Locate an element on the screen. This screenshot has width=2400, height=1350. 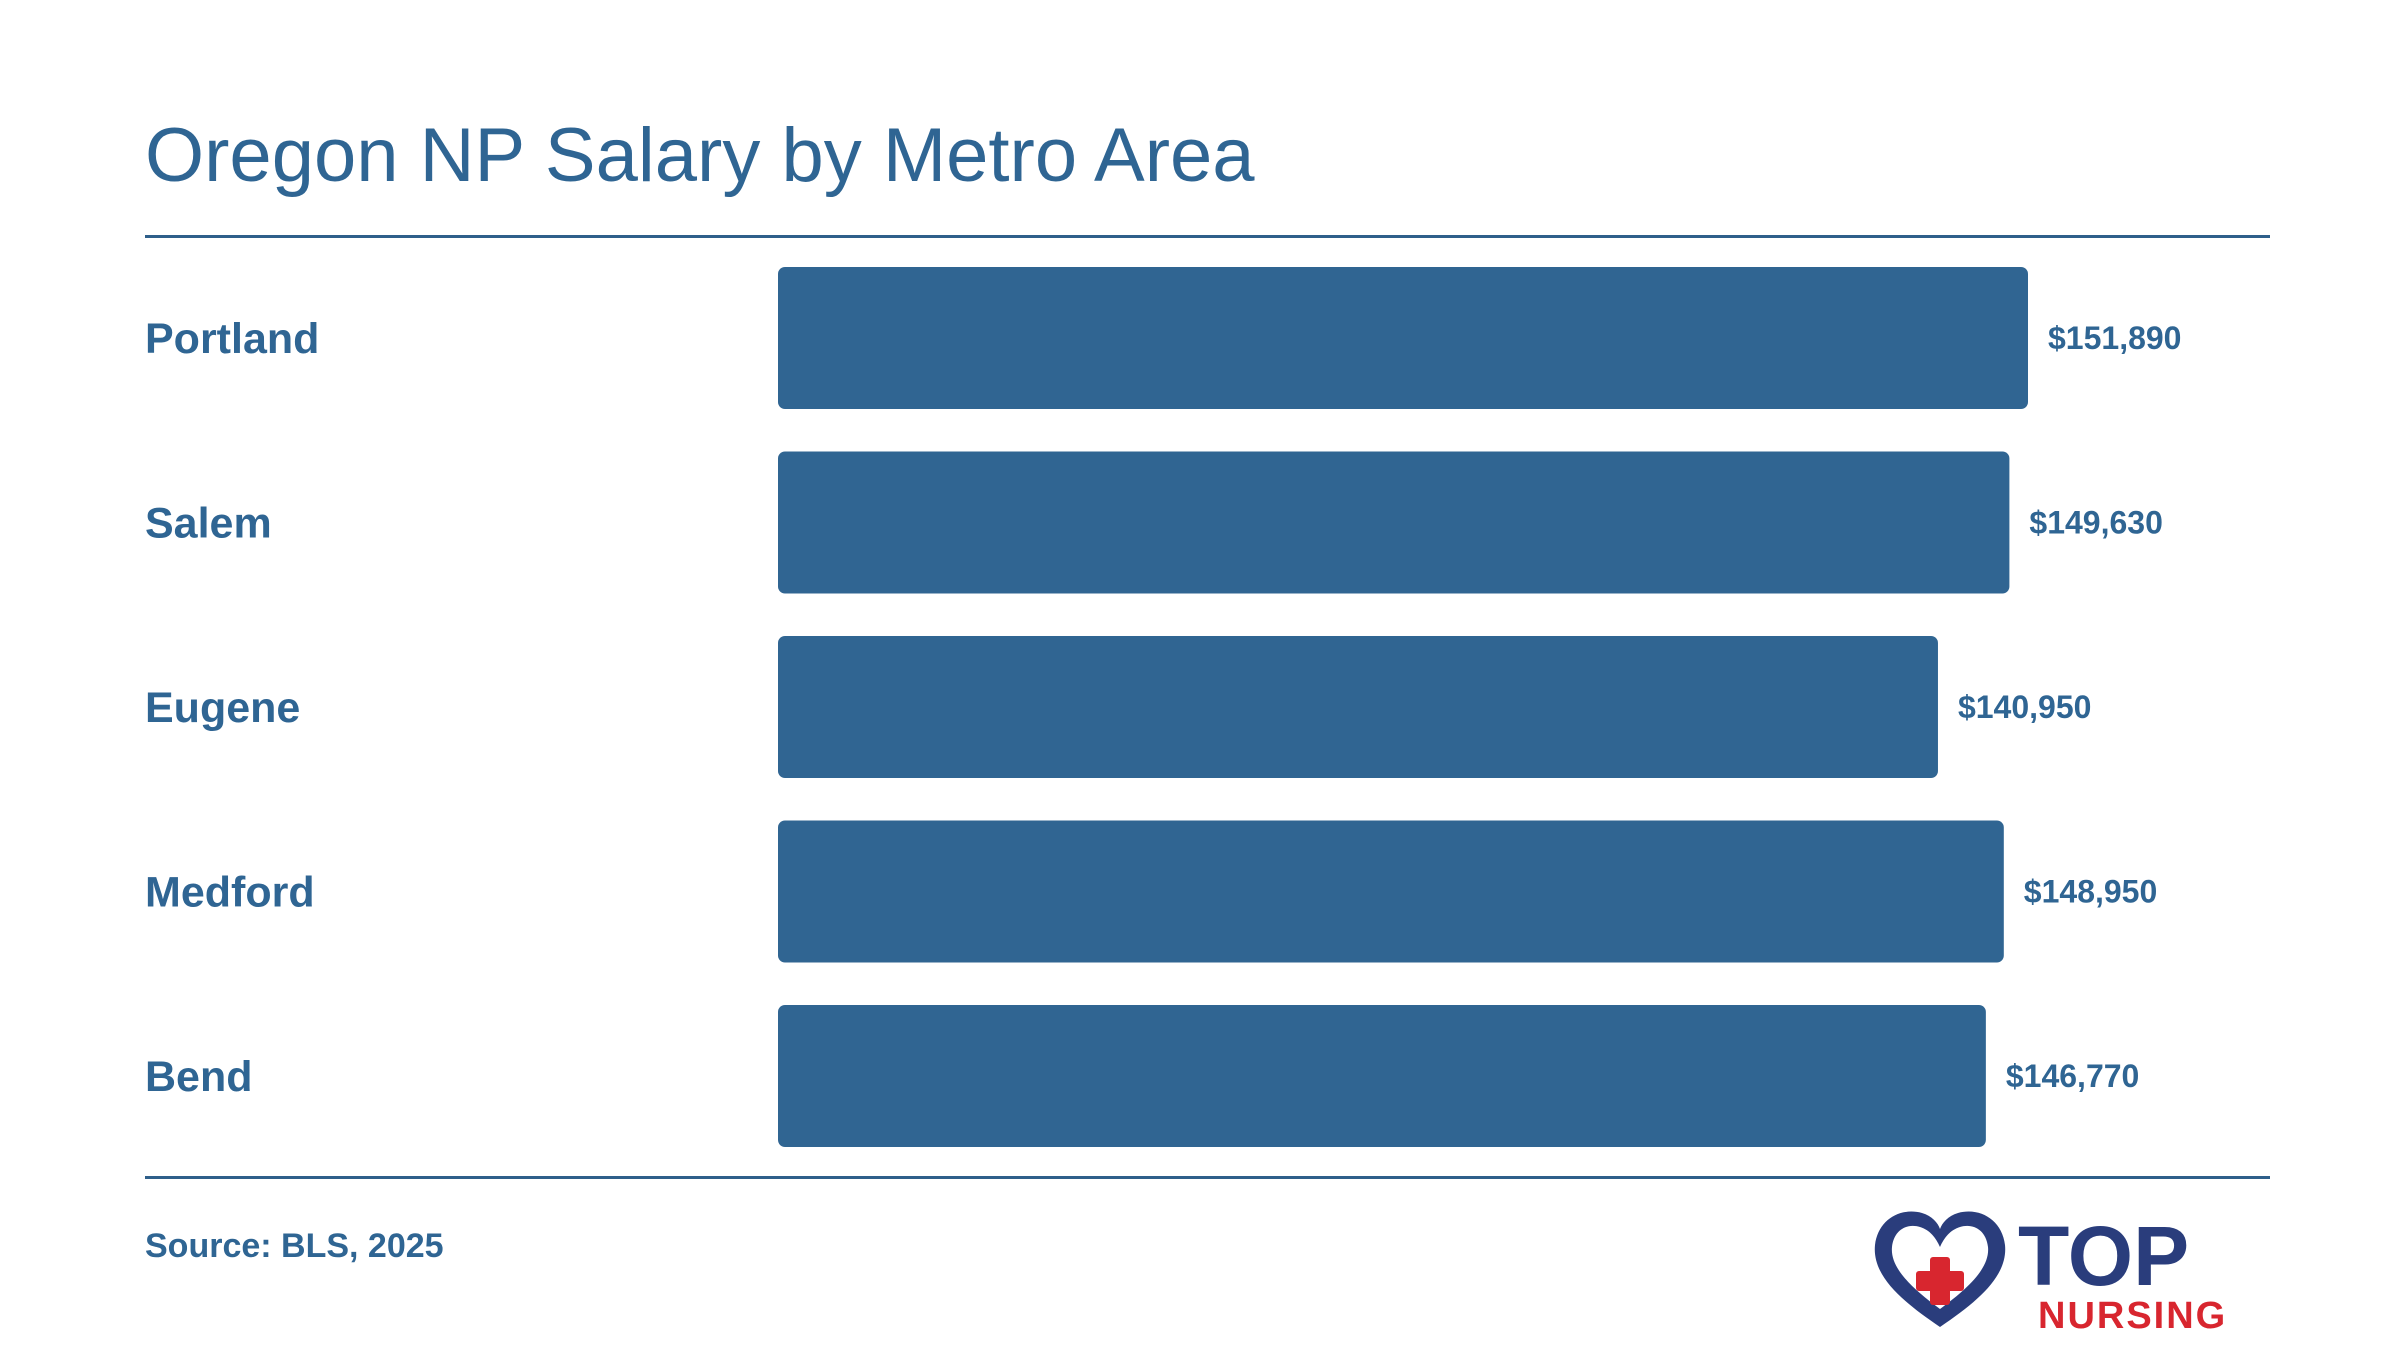
category-label-salem: Salem is located at coordinates (208, 524).